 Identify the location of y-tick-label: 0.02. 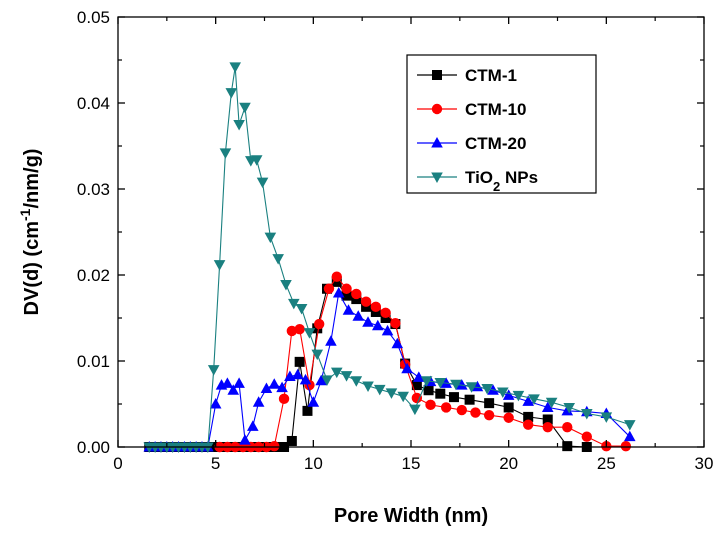
(93, 275).